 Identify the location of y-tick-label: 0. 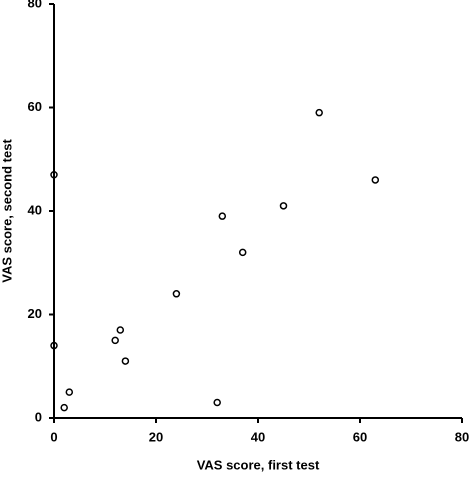
(38, 416).